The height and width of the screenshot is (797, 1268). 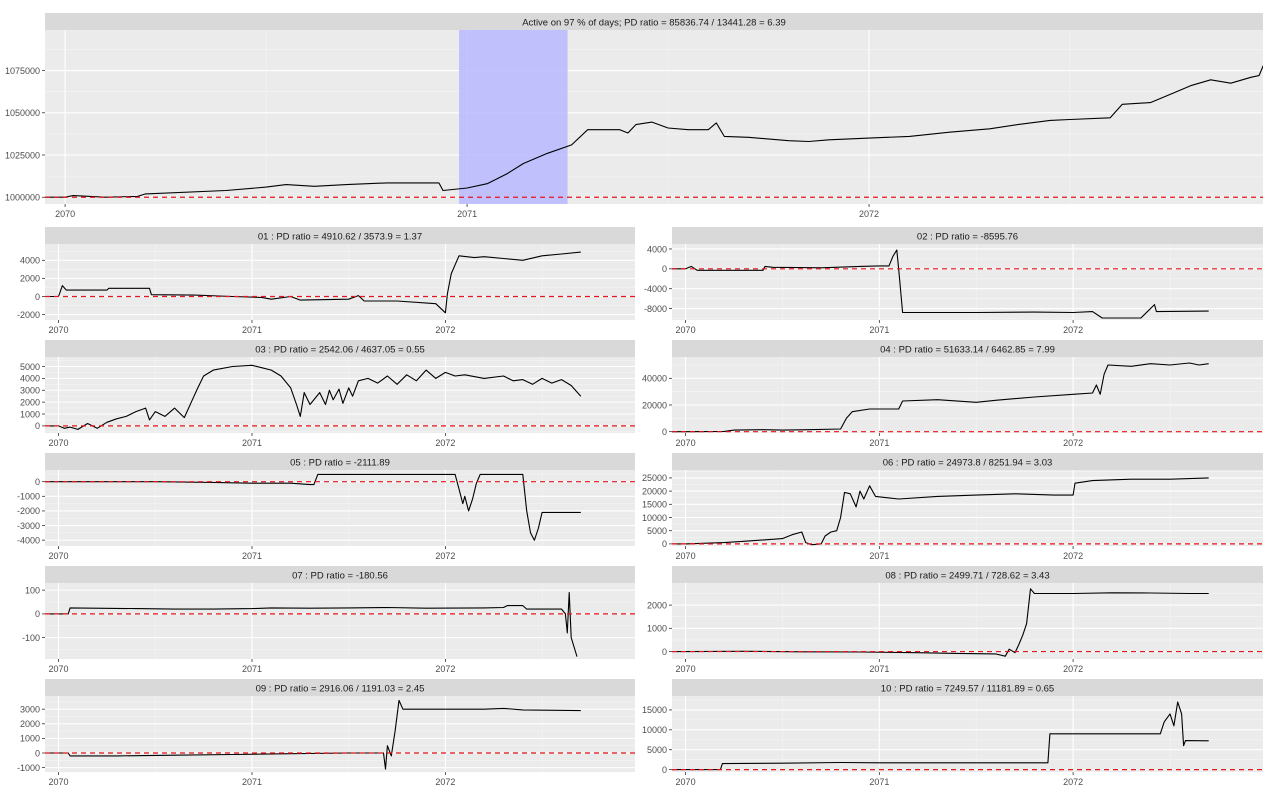 I want to click on panel-title: 09 : PD ratio = 2916.06 / 1191.03 = 2.45, so click(x=340, y=689).